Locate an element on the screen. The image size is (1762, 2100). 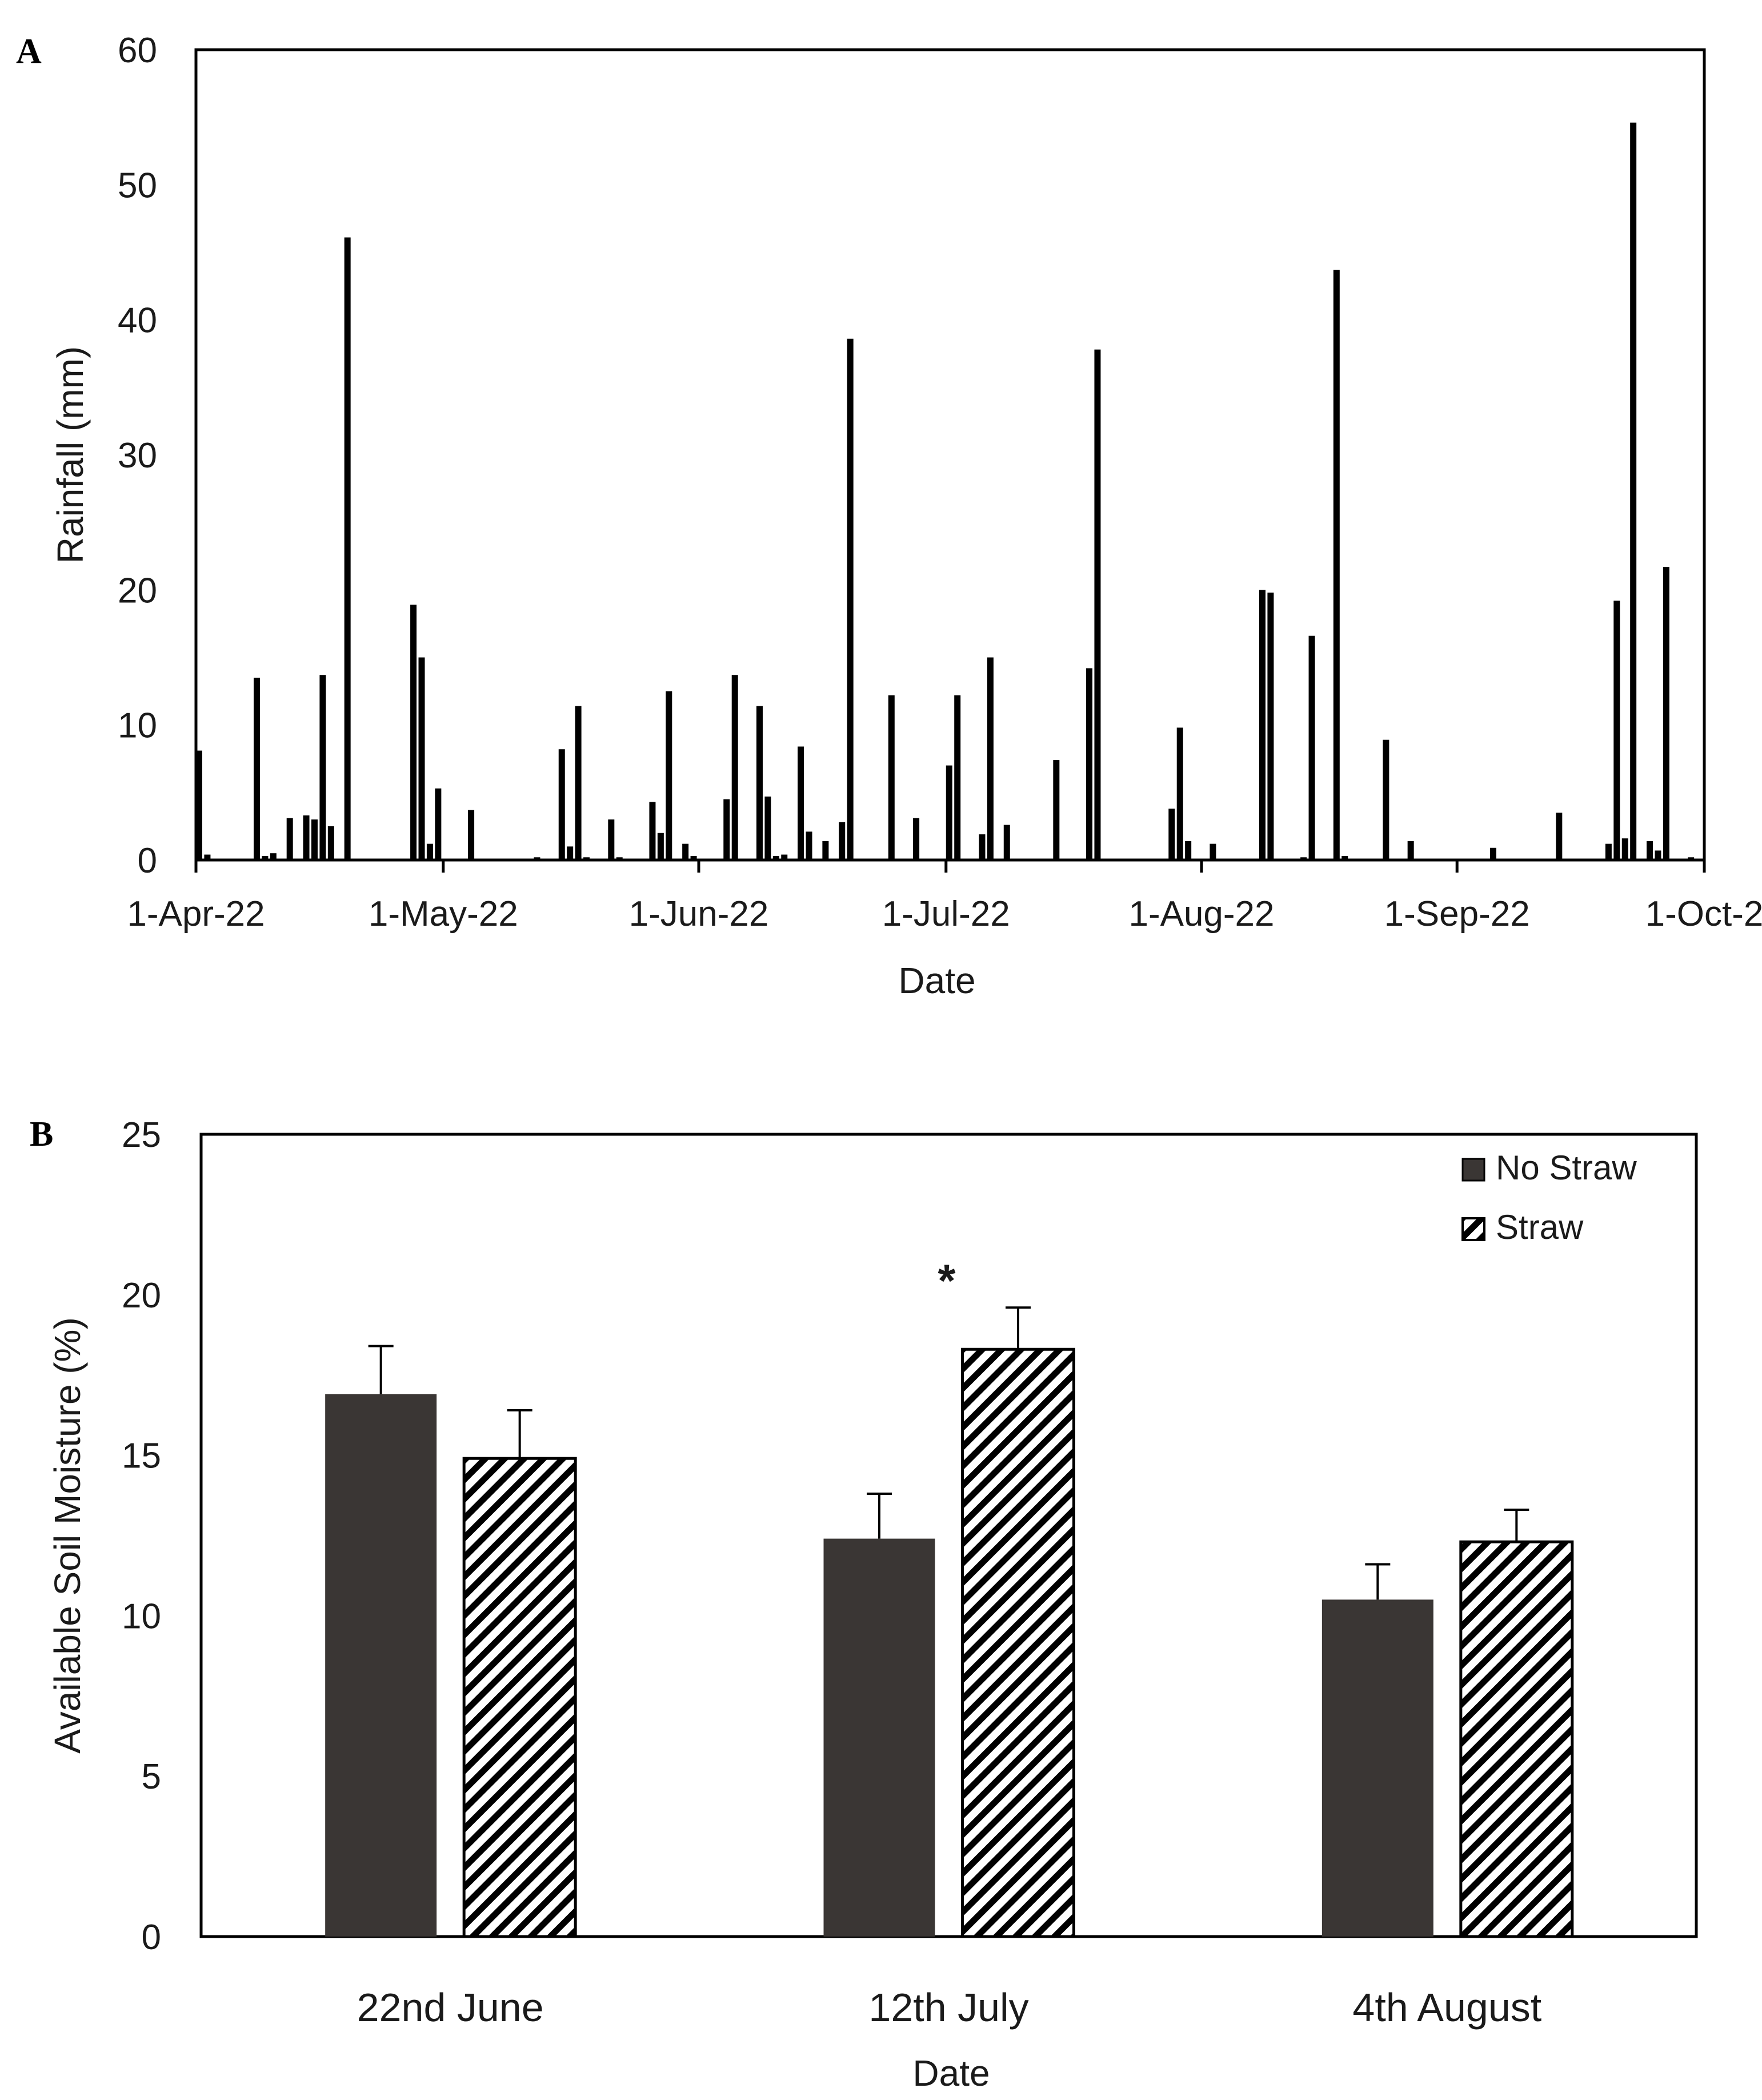
panel-a-y-tick-label: 10 is located at coordinates (137, 726).